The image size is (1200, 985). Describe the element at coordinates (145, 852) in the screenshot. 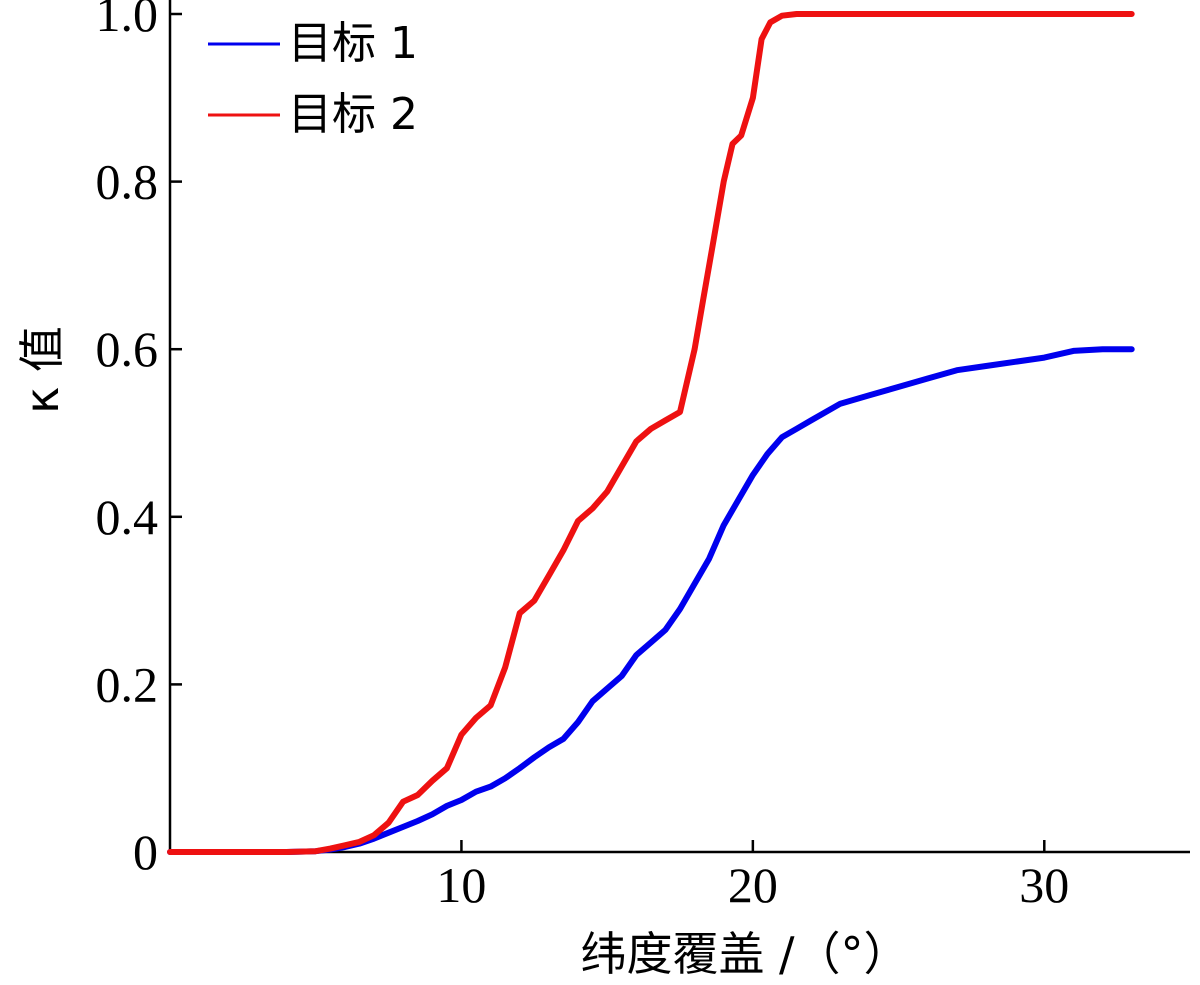

I see `y-tick-label: 0` at that location.